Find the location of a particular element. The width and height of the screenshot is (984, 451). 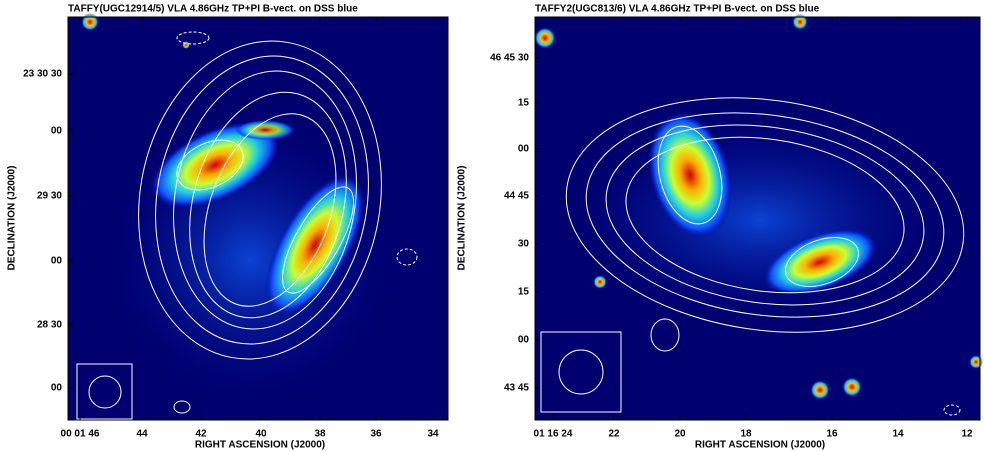

x-tick-label: 14 is located at coordinates (898, 434).